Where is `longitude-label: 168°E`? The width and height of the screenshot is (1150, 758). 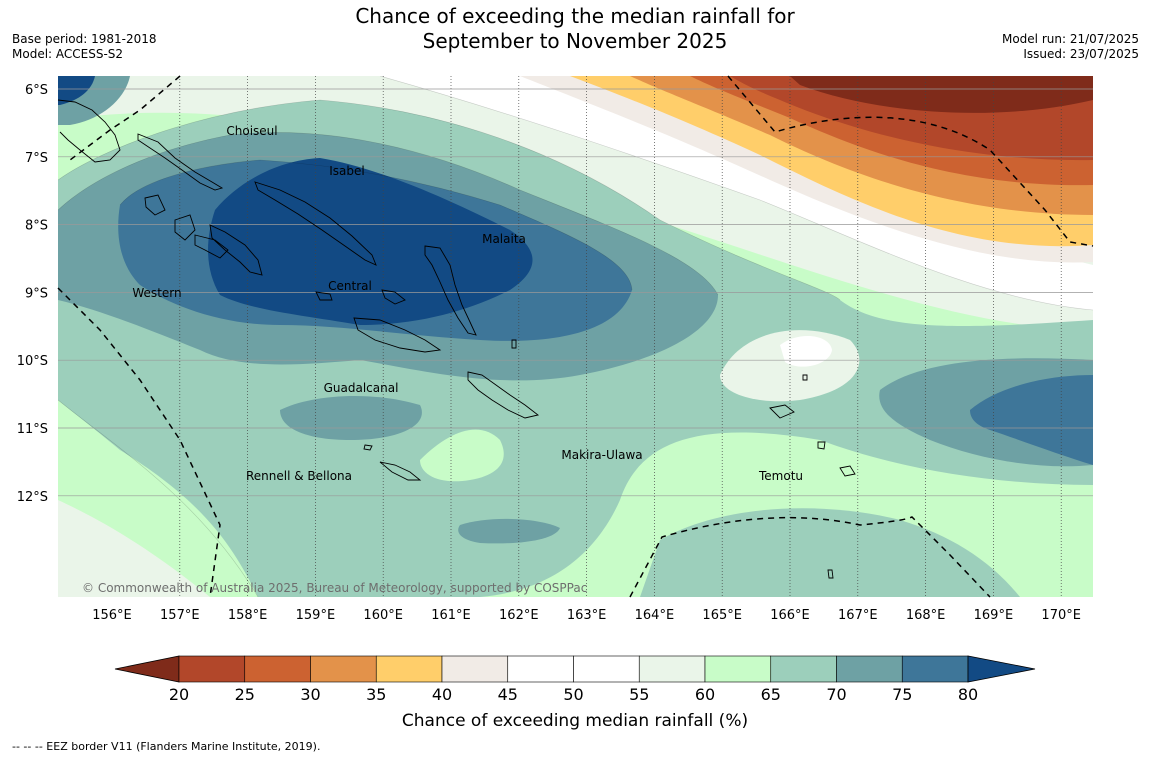 longitude-label: 168°E is located at coordinates (926, 615).